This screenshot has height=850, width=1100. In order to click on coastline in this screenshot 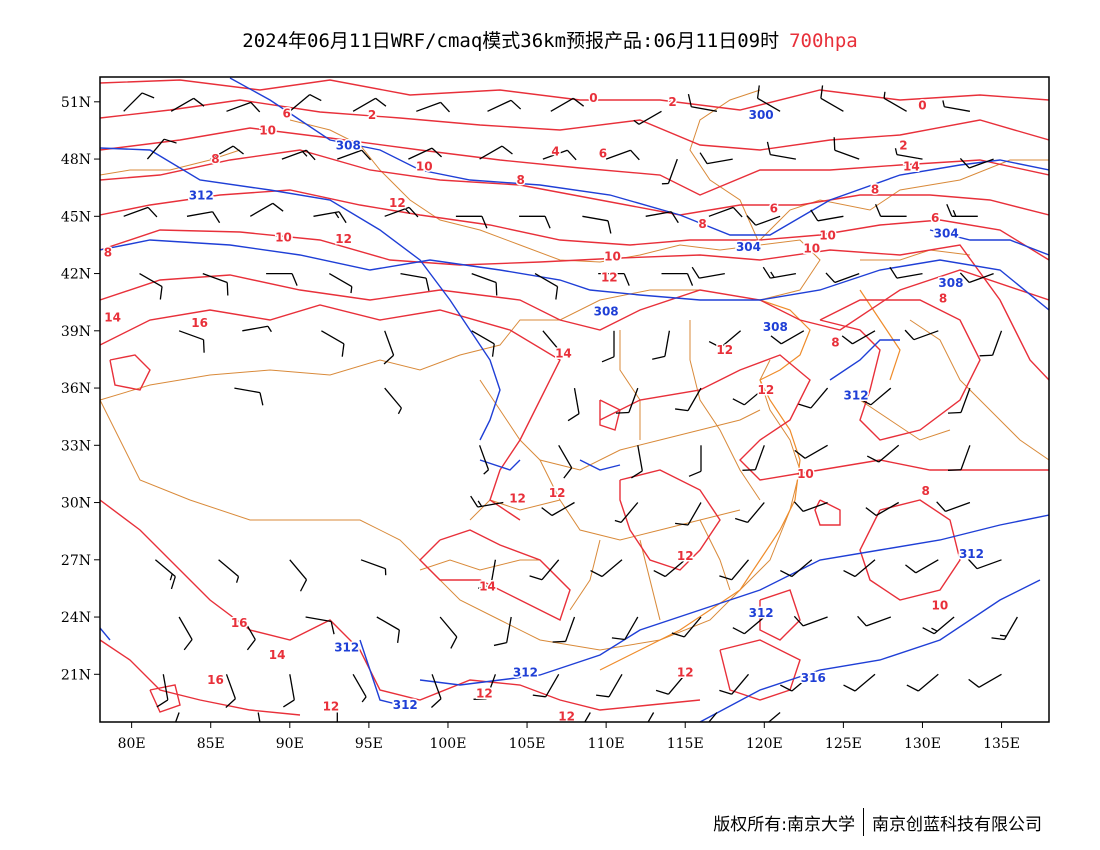, I will do `click(750, 480)`.